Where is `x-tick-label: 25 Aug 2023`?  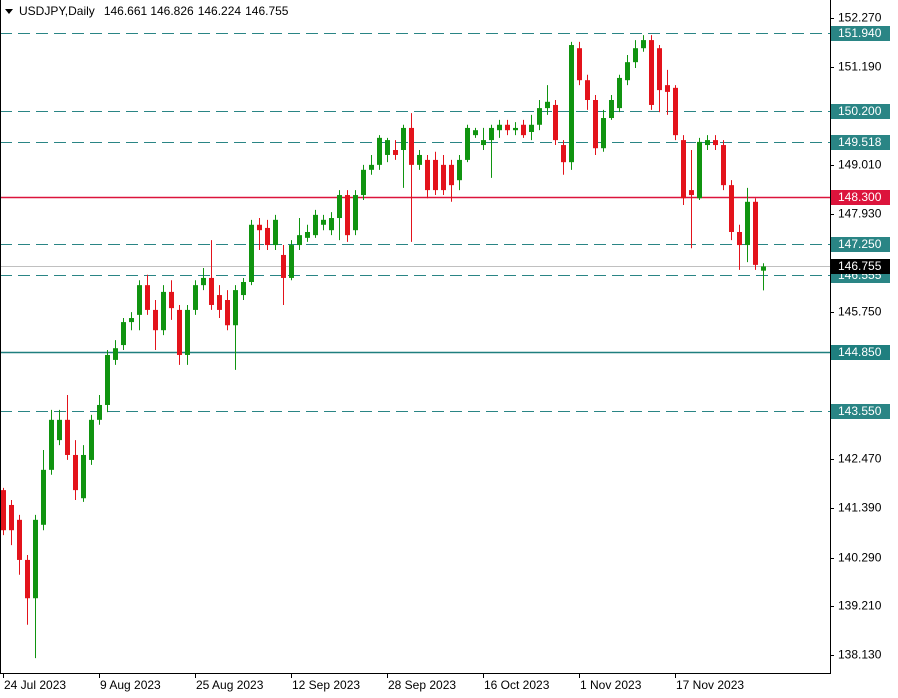 x-tick-label: 25 Aug 2023 is located at coordinates (230, 685).